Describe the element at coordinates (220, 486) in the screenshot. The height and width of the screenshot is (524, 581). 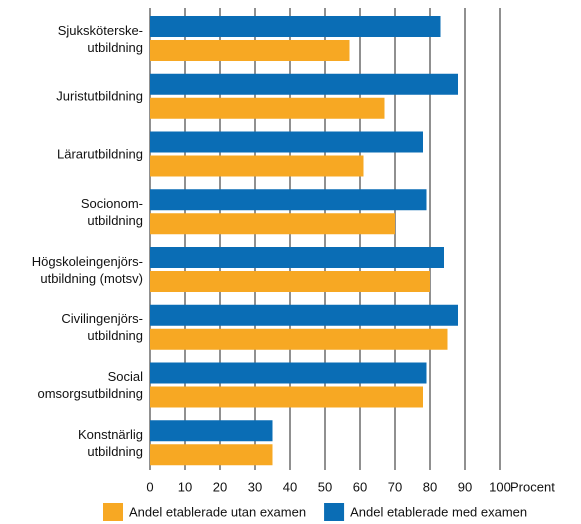
I see `x-tick-label: 20` at that location.